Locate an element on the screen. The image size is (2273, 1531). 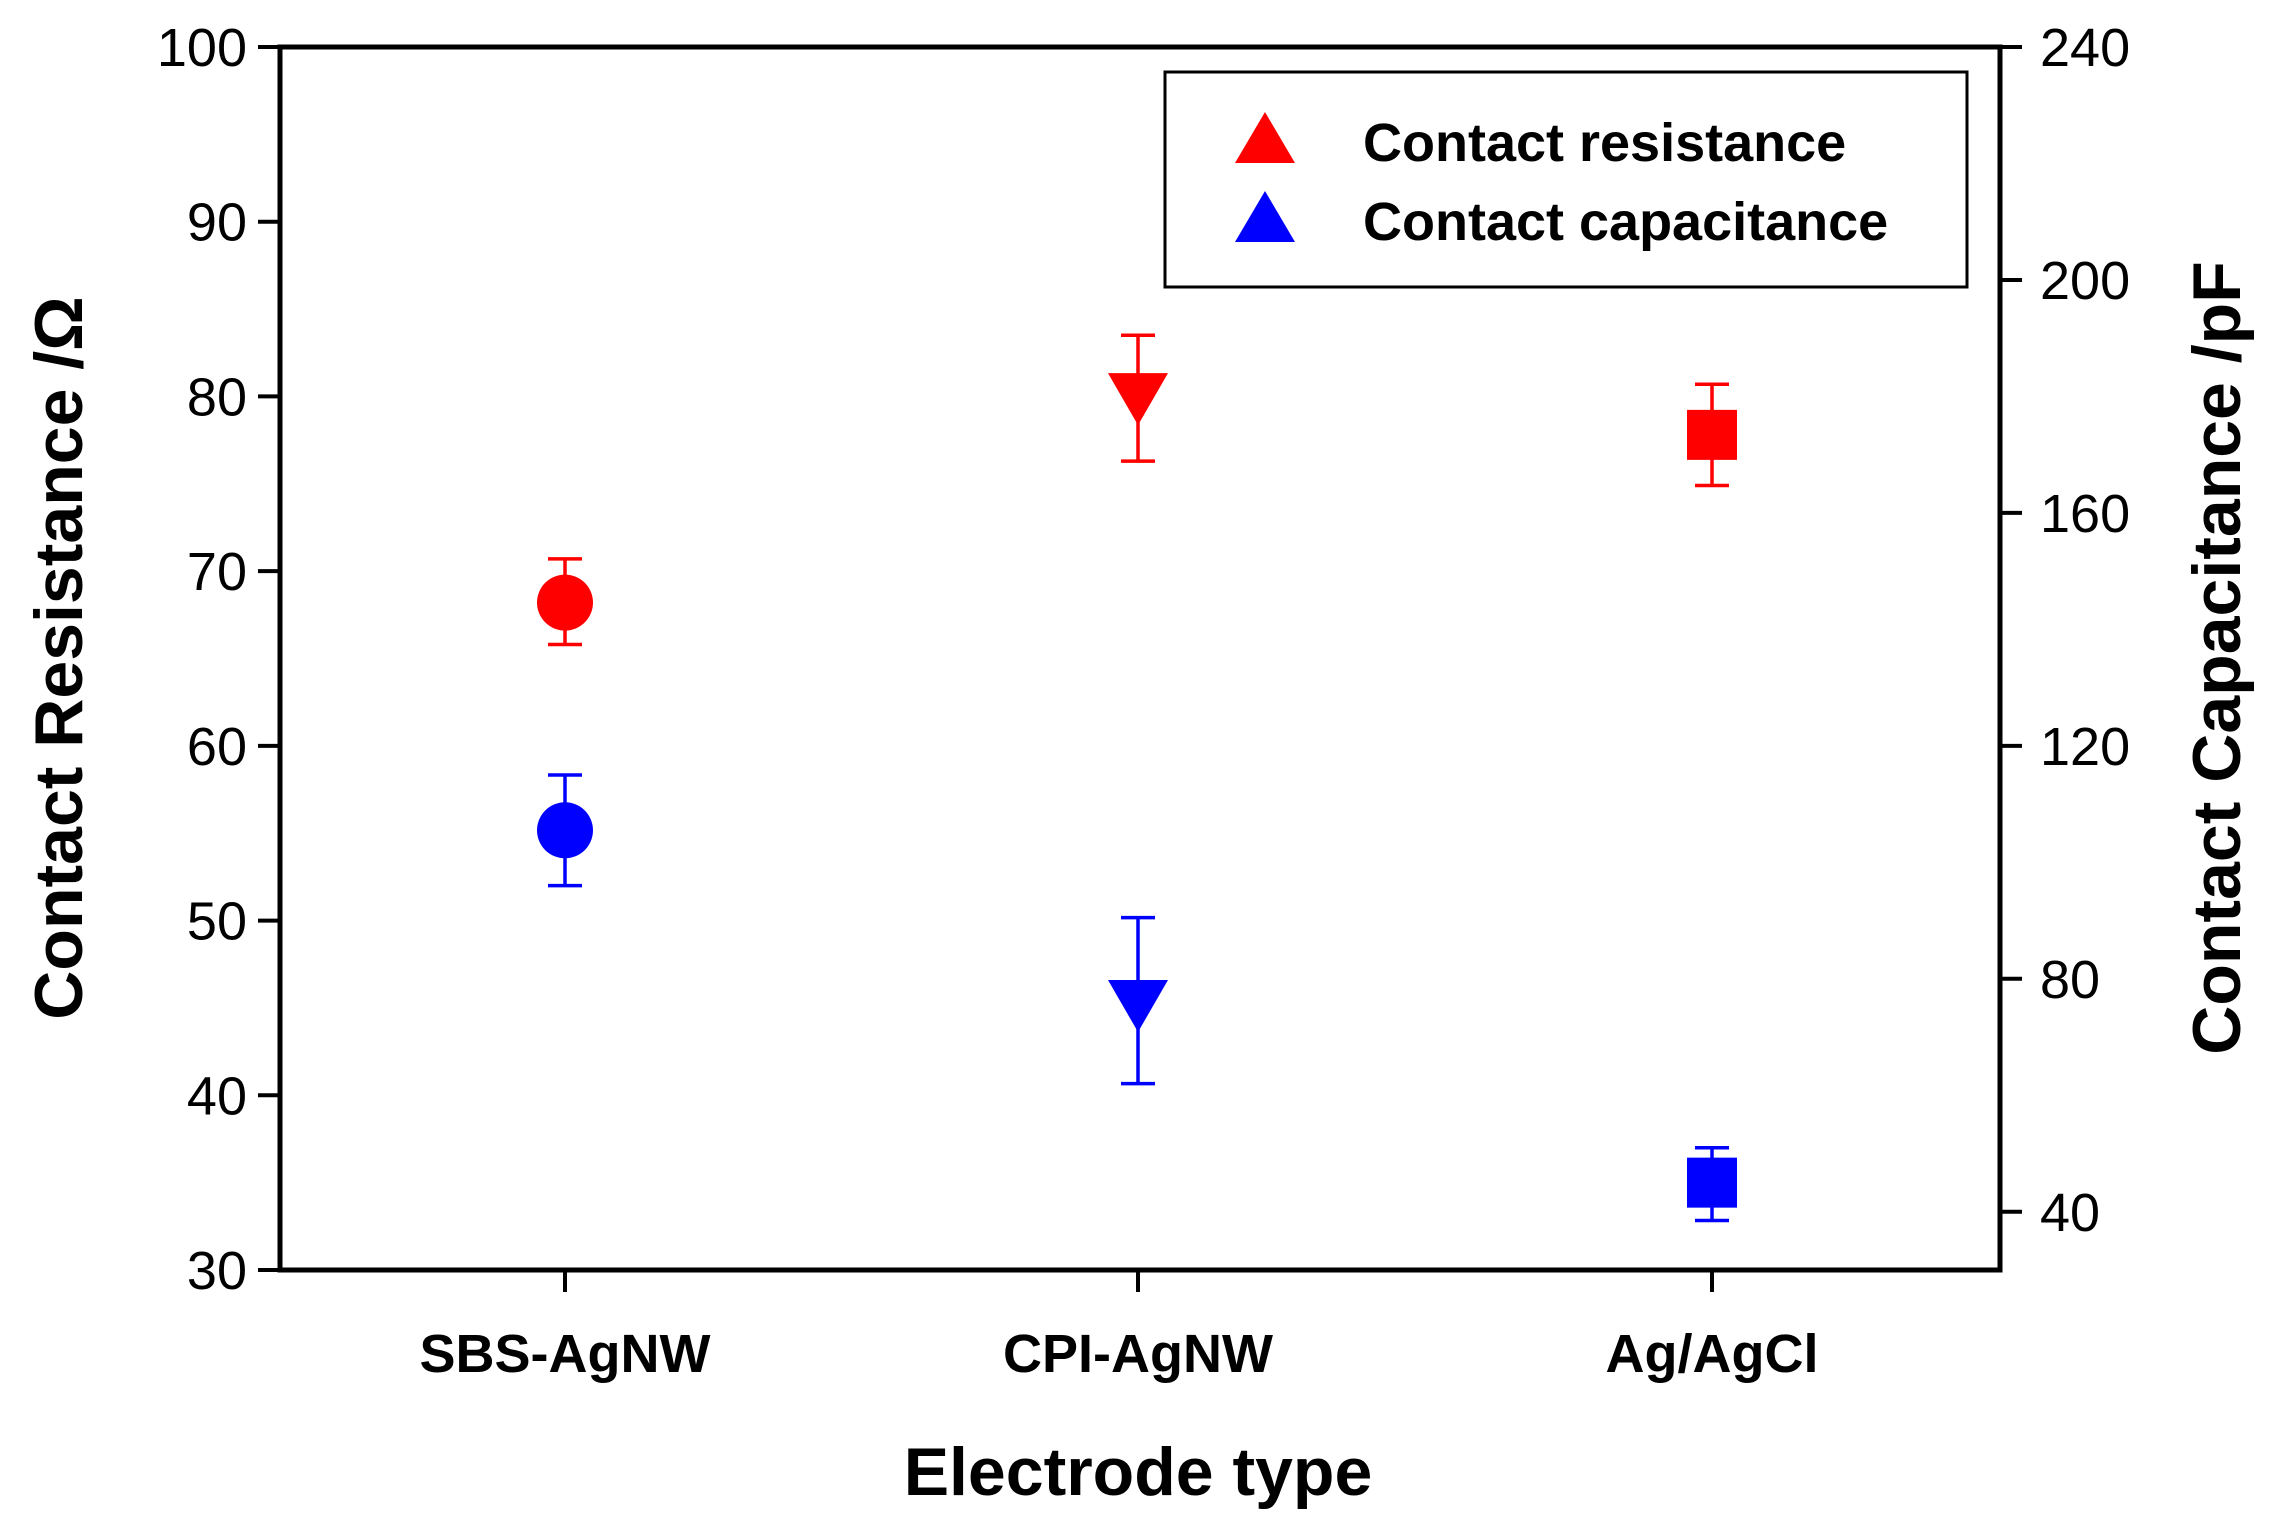
y2-tick-label-40: 40 is located at coordinates (2070, 1213).